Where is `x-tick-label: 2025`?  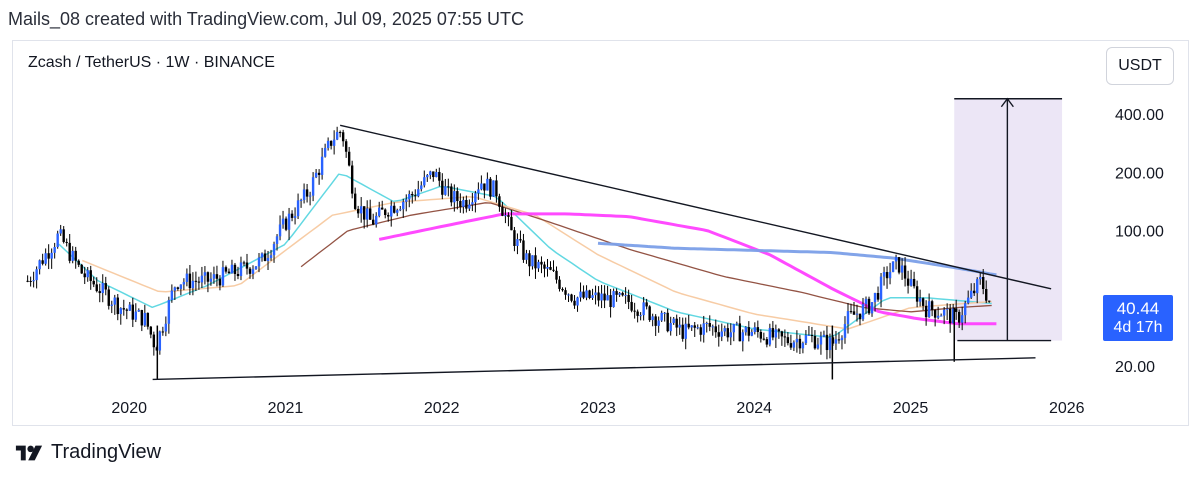
x-tick-label: 2025 is located at coordinates (911, 408).